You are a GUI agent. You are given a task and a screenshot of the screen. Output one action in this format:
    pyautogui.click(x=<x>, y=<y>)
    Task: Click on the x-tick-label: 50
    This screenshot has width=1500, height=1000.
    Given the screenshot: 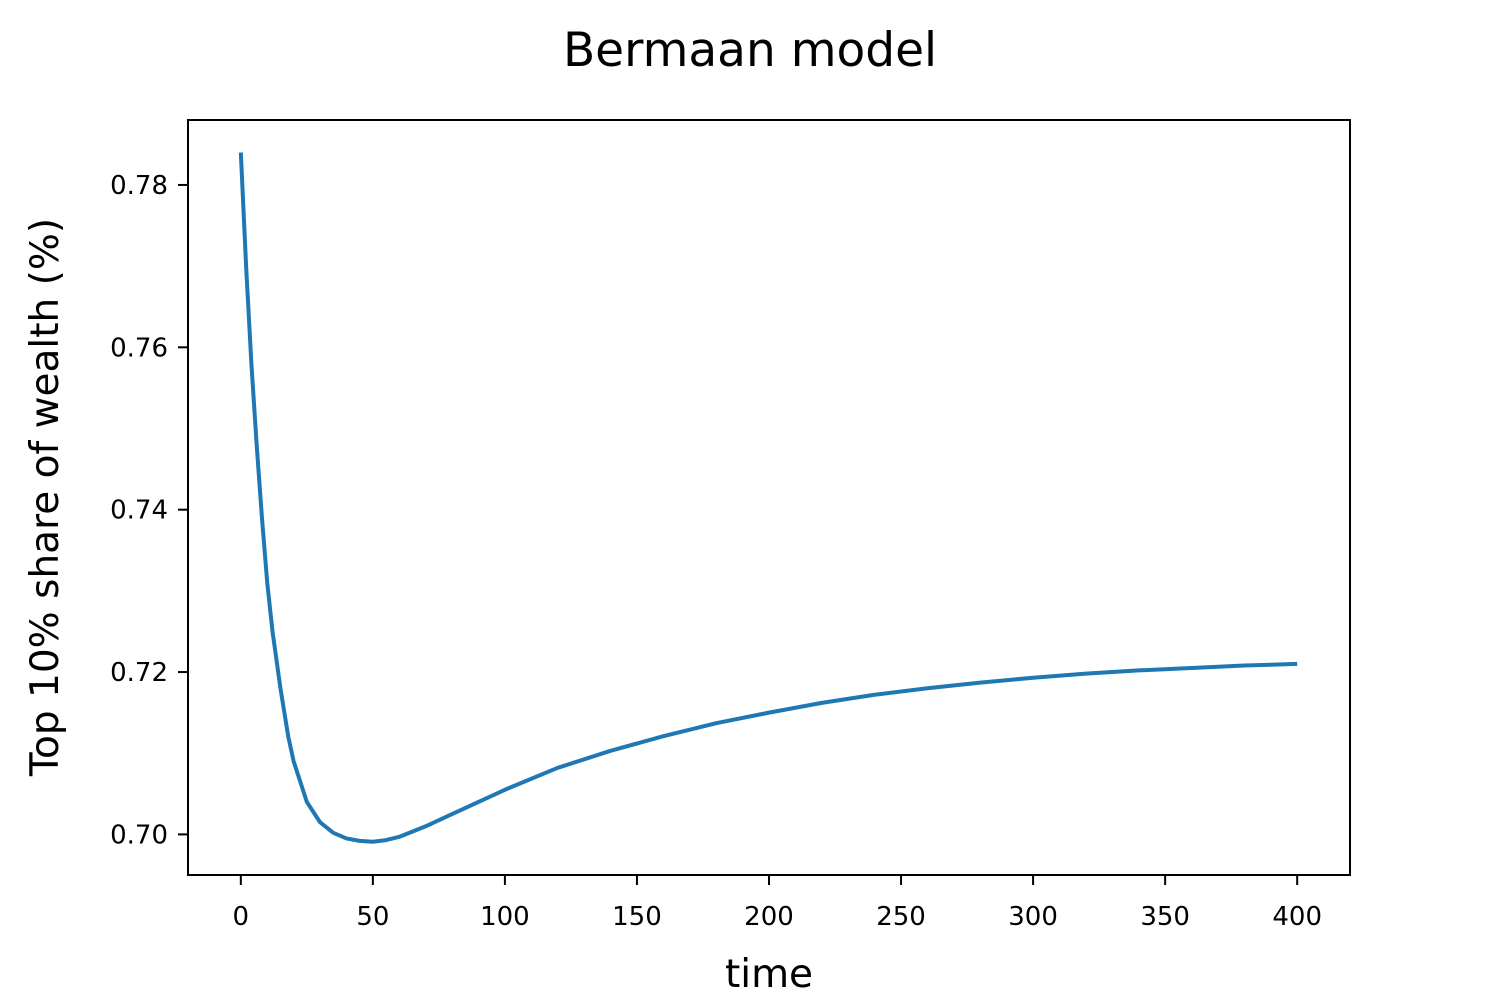 What is the action you would take?
    pyautogui.click(x=372, y=917)
    